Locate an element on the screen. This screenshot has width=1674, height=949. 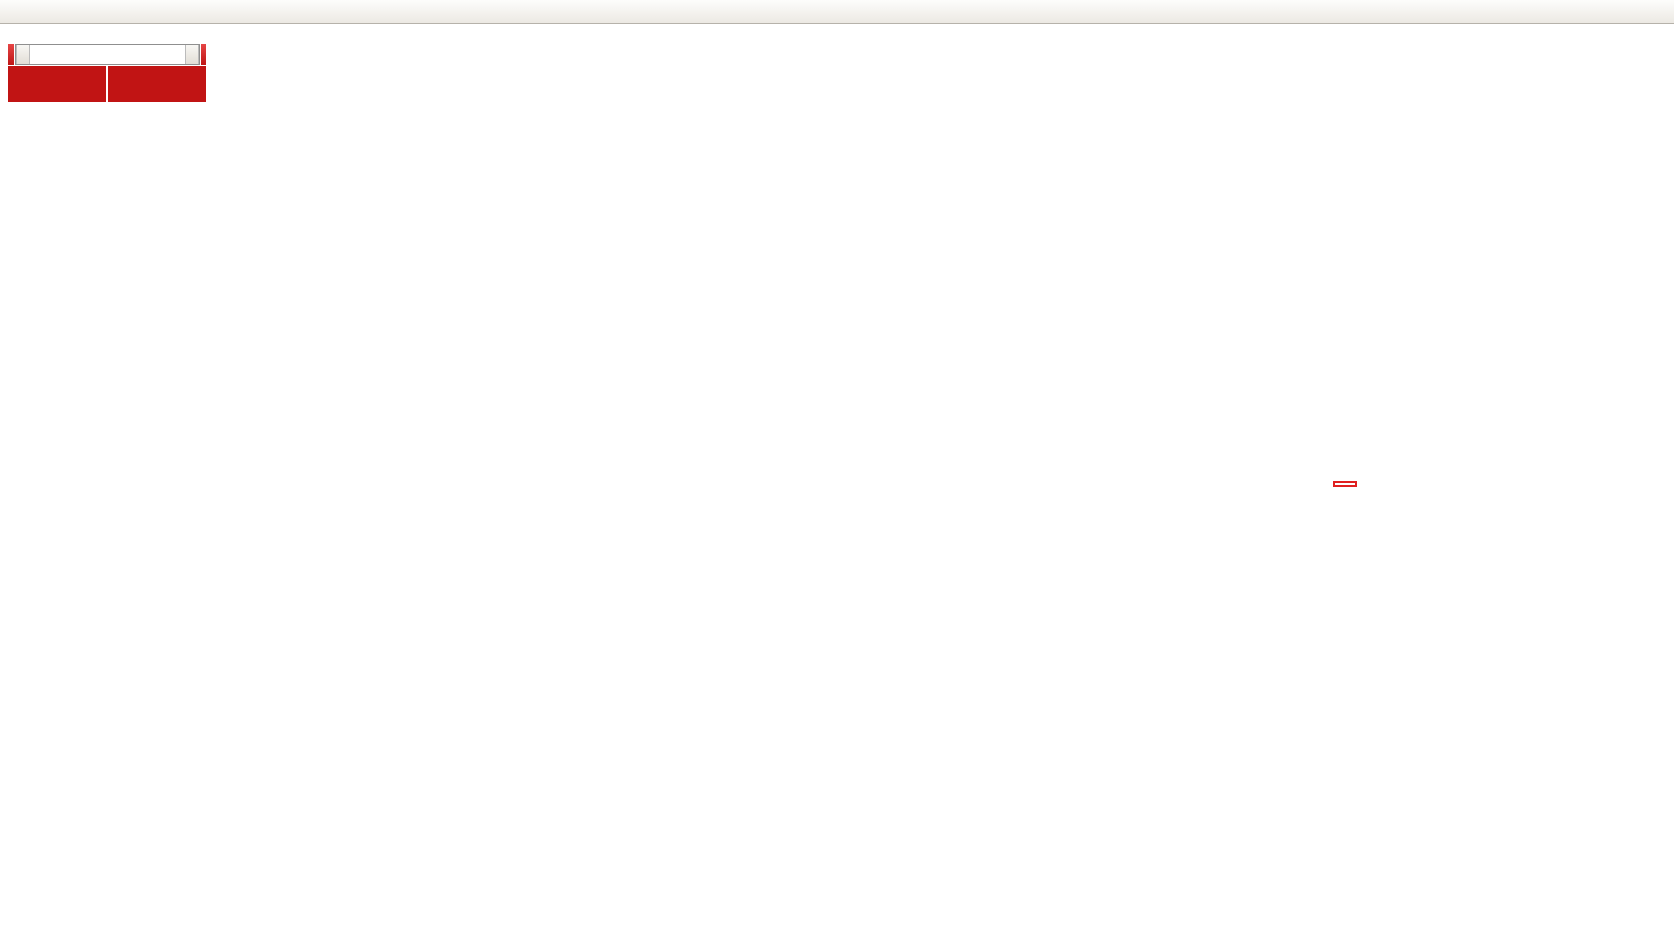
price-callout-label is located at coordinates (1345, 484).